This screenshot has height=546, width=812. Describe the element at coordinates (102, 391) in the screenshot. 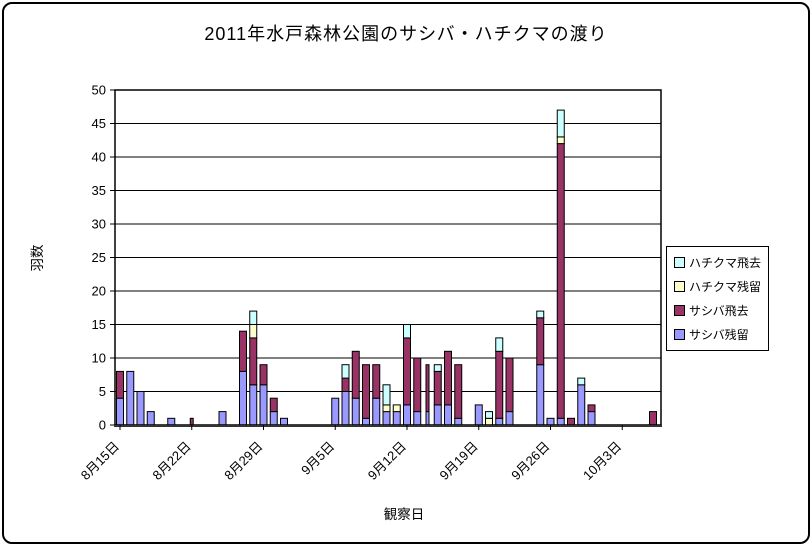

I see `y-tick-label: 5` at that location.